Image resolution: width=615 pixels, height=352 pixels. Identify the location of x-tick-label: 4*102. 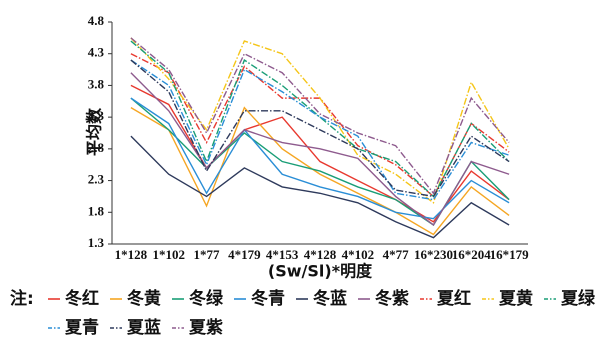
(358, 254).